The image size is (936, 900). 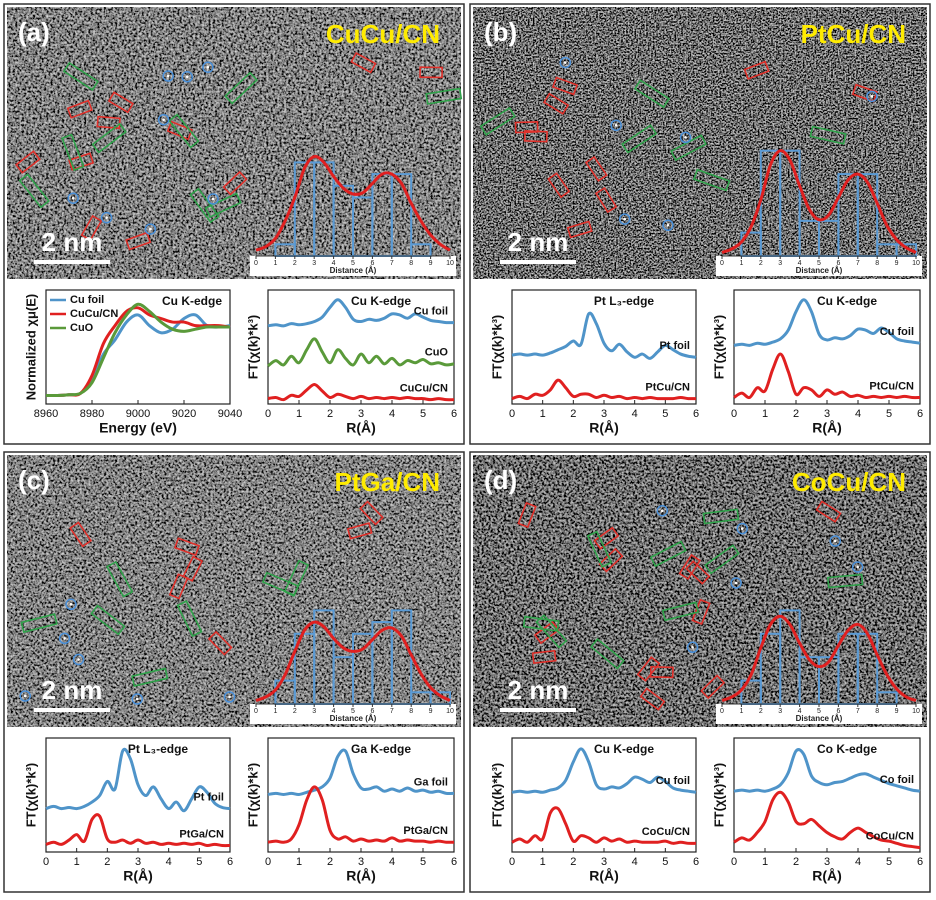 I want to click on series-label: CuCu/CN, so click(x=424, y=389).